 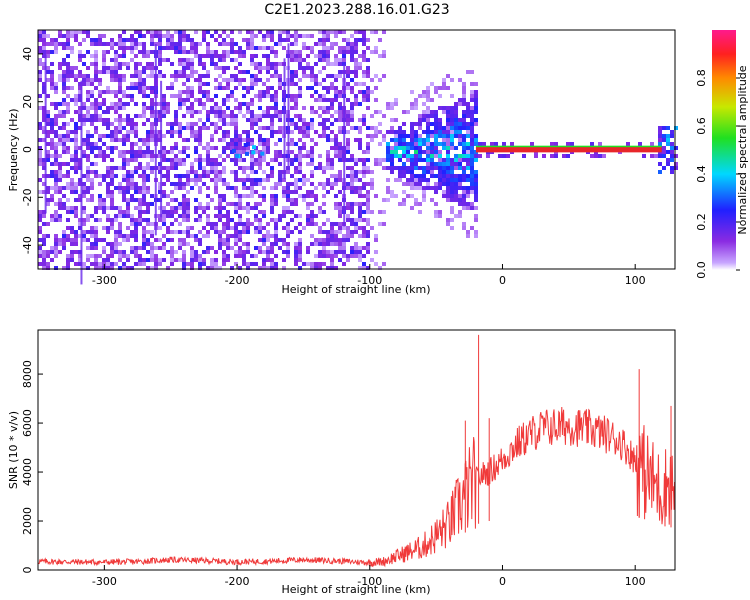 What do you see at coordinates (155, 140) in the screenshot?
I see `spectrogram-streak` at bounding box center [155, 140].